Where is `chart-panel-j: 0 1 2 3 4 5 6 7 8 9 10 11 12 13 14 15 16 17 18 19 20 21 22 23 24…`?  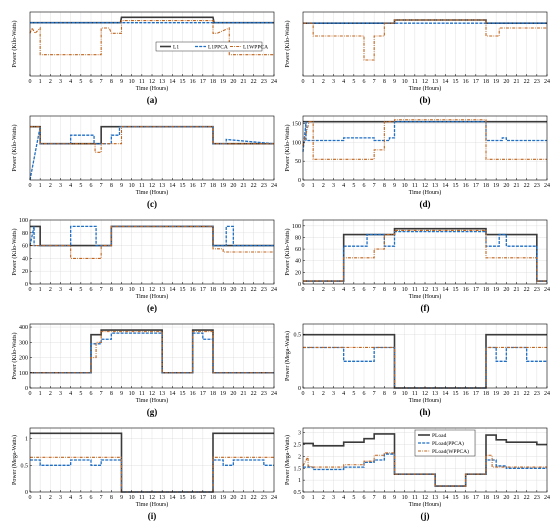 chart-panel-j: 0 1 2 3 4 5 6 7 8 9 10 11 12 13 14 15 16 17 18 19 20 21 22 23 24… is located at coordinates (417, 474).